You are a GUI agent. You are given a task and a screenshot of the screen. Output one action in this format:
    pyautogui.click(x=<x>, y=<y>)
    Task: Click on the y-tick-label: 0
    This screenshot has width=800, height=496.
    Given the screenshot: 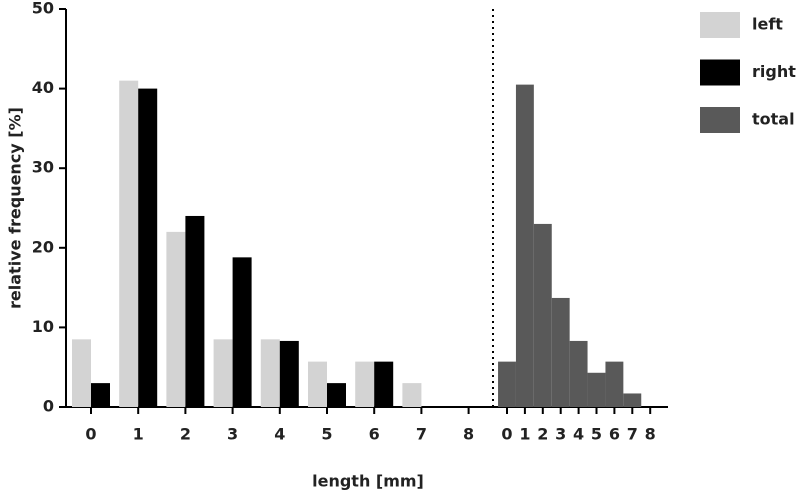 What is the action you would take?
    pyautogui.click(x=48, y=406)
    